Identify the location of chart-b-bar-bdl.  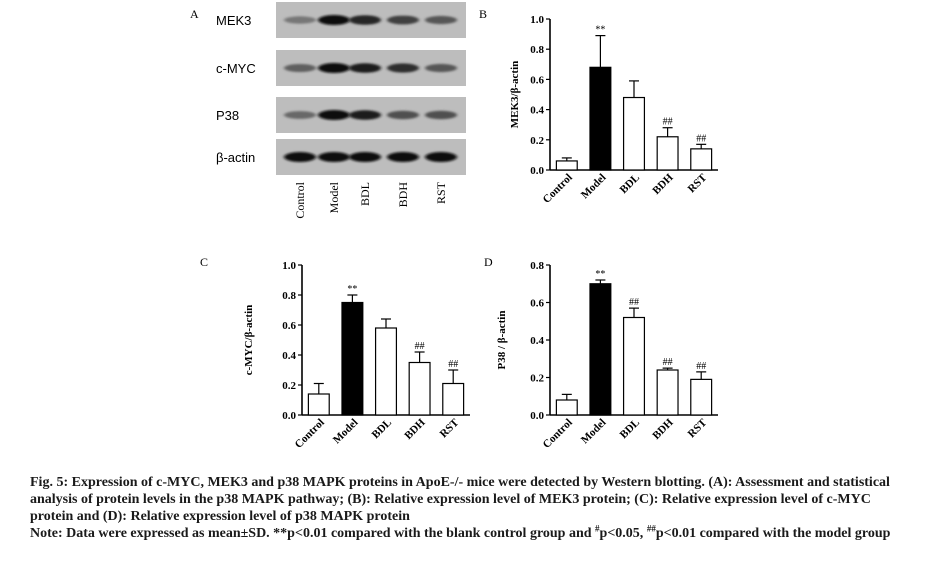
(634, 133).